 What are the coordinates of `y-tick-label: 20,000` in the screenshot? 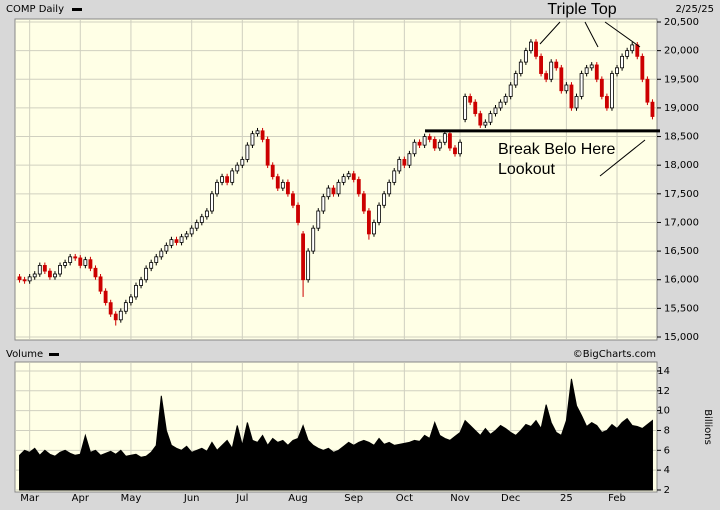 It's located at (681, 51).